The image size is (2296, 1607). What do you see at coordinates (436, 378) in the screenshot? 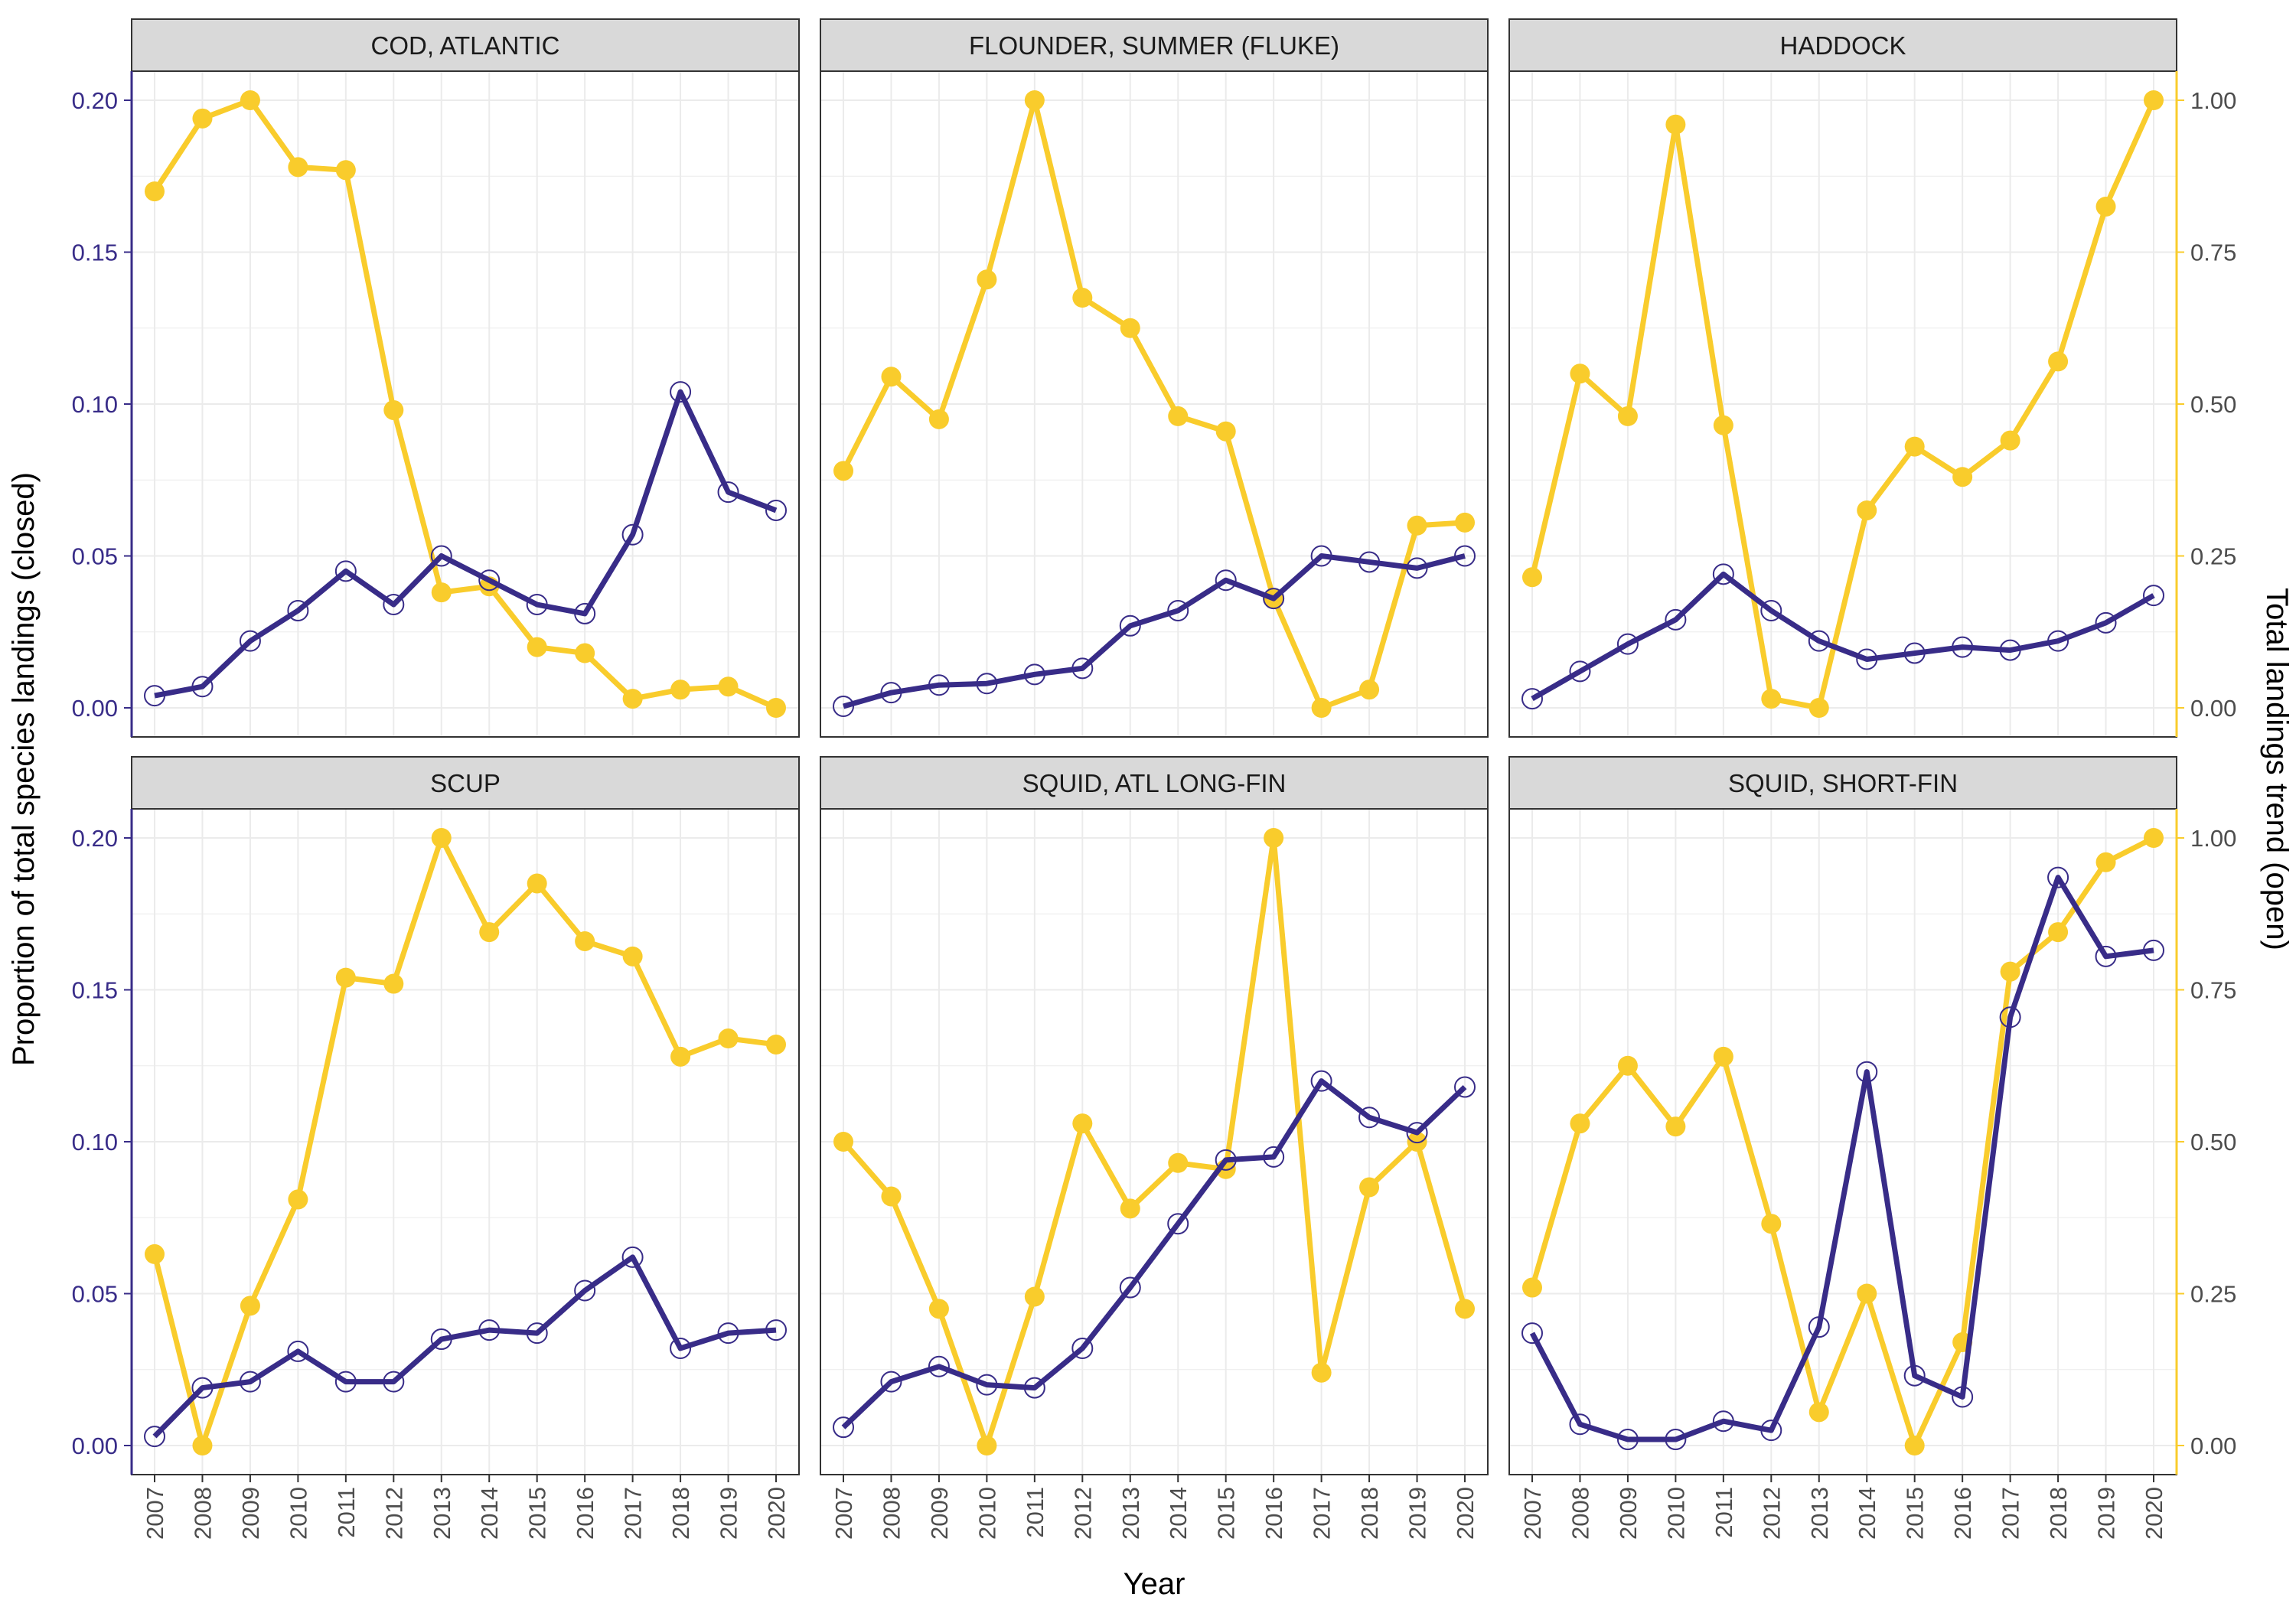
I see `panel: COD, ATLANTIC 0.00 0.05 0.10 0.15 0.20` at bounding box center [436, 378].